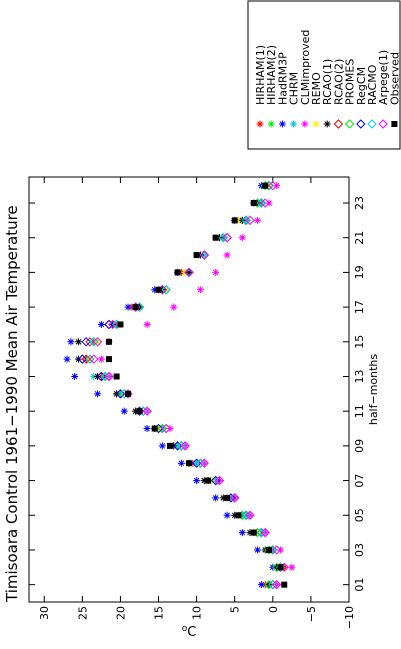  I want to click on x-tick-label: 11, so click(359, 411).